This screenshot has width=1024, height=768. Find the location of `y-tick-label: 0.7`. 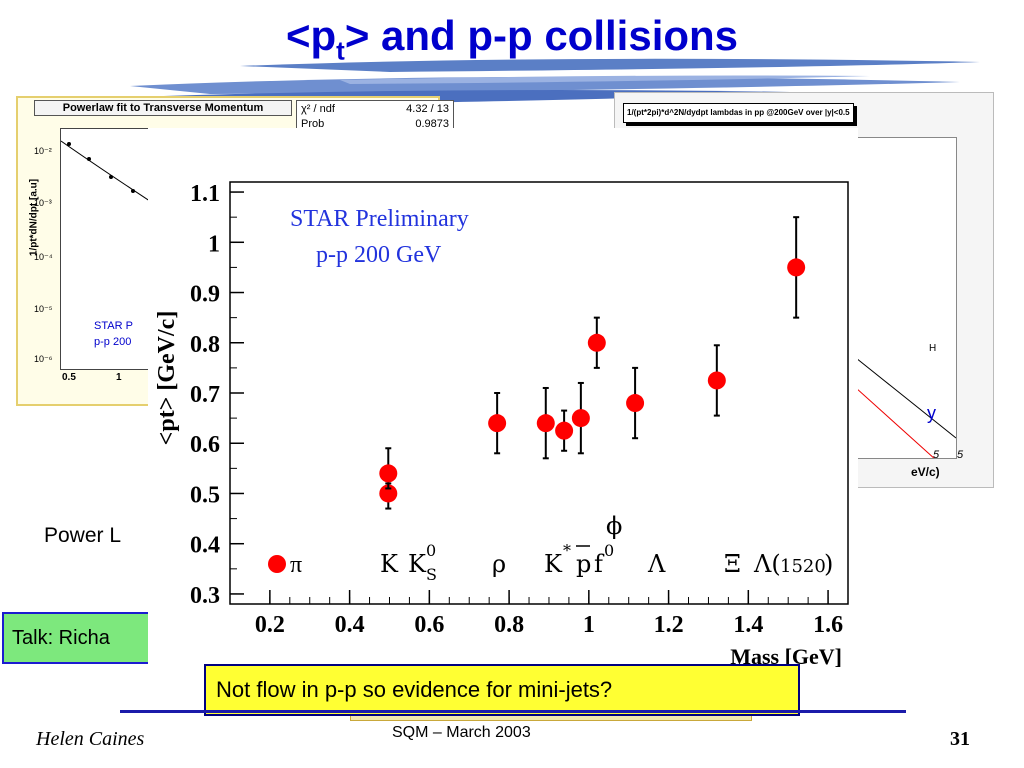

y-tick-label: 0.7 is located at coordinates (205, 395).